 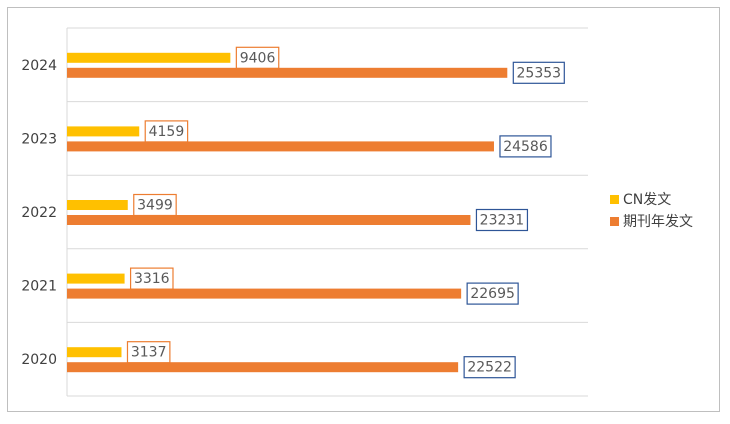 I want to click on legend-swatch-journal, so click(x=614, y=221).